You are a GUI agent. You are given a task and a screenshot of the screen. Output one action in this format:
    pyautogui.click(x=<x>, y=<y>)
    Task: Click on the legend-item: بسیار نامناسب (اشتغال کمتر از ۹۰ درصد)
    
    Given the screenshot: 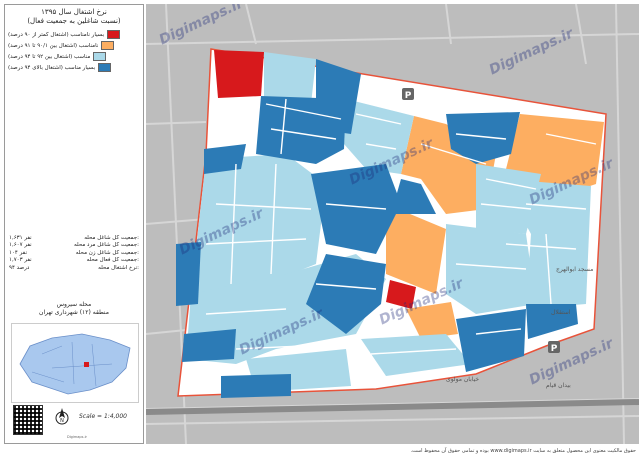 What is the action you would take?
    pyautogui.click(x=74, y=34)
    